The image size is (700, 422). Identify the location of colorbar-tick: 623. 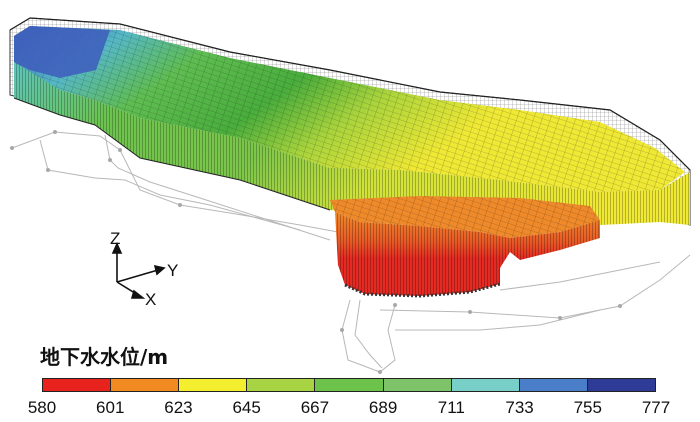
(178, 407).